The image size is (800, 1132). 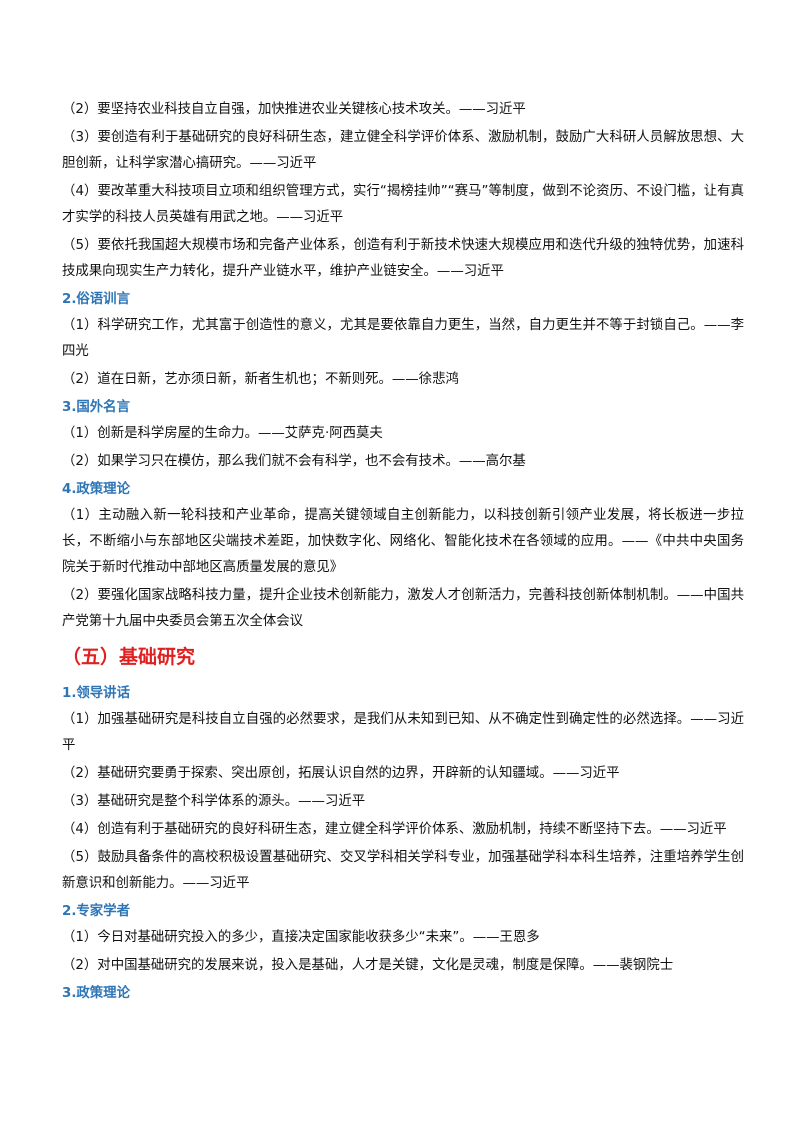 What do you see at coordinates (96, 299) in the screenshot?
I see `subheading: 2.俗语训言` at bounding box center [96, 299].